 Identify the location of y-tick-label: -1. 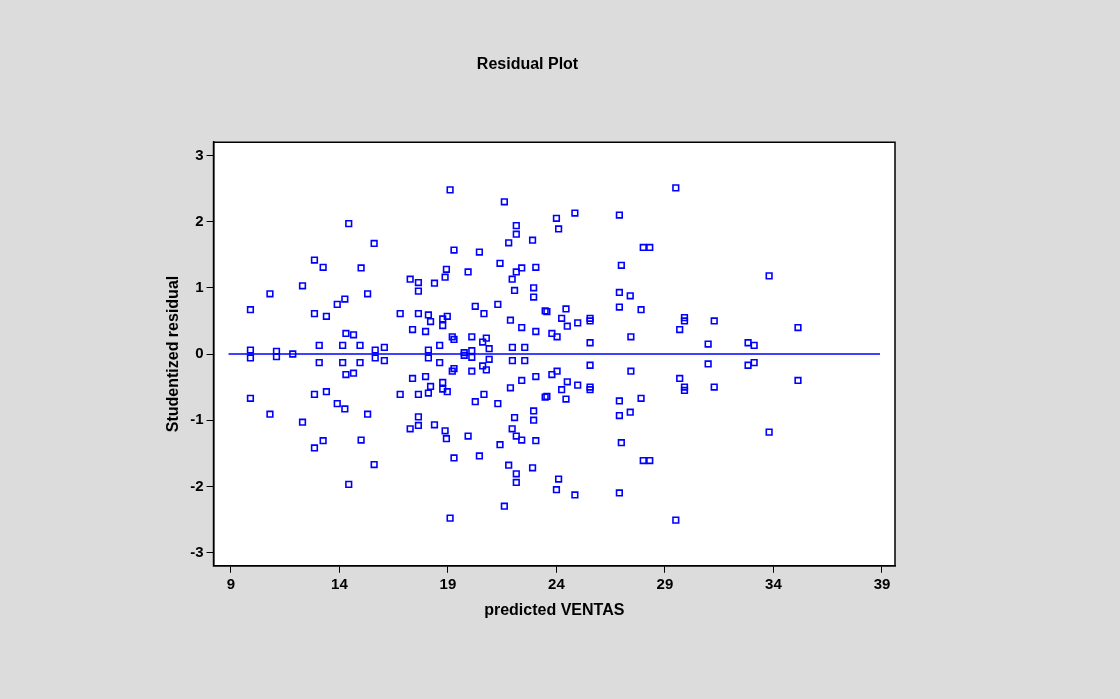
(197, 419).